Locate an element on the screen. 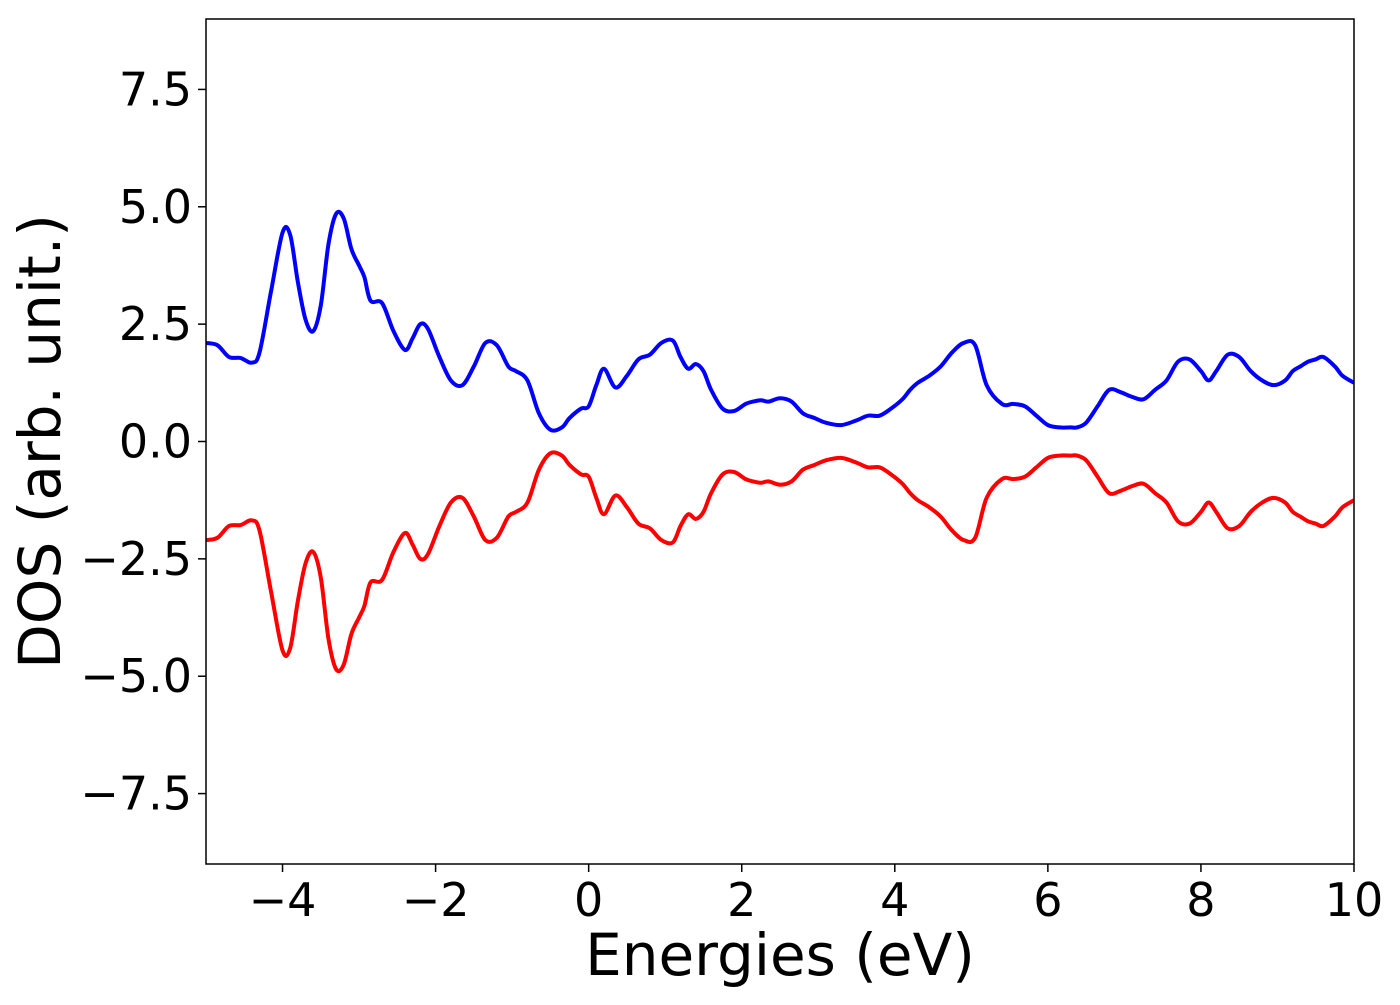 The width and height of the screenshot is (1400, 1005). x-tick-label: 6 is located at coordinates (1047, 900).